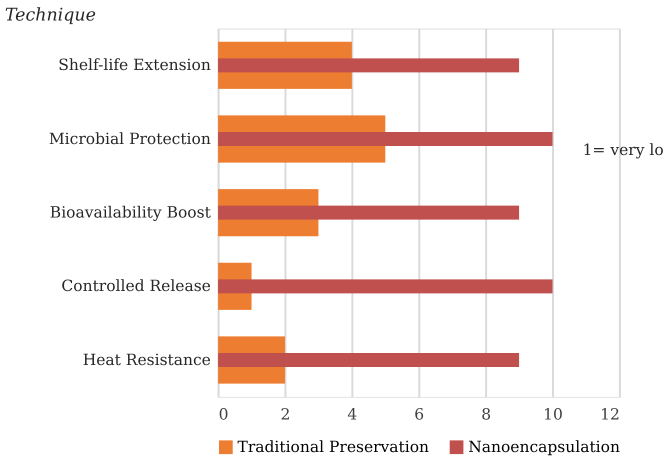 Image resolution: width=664 pixels, height=472 pixels. Describe the element at coordinates (419, 415) in the screenshot. I see `x-tick-label: 6` at that location.